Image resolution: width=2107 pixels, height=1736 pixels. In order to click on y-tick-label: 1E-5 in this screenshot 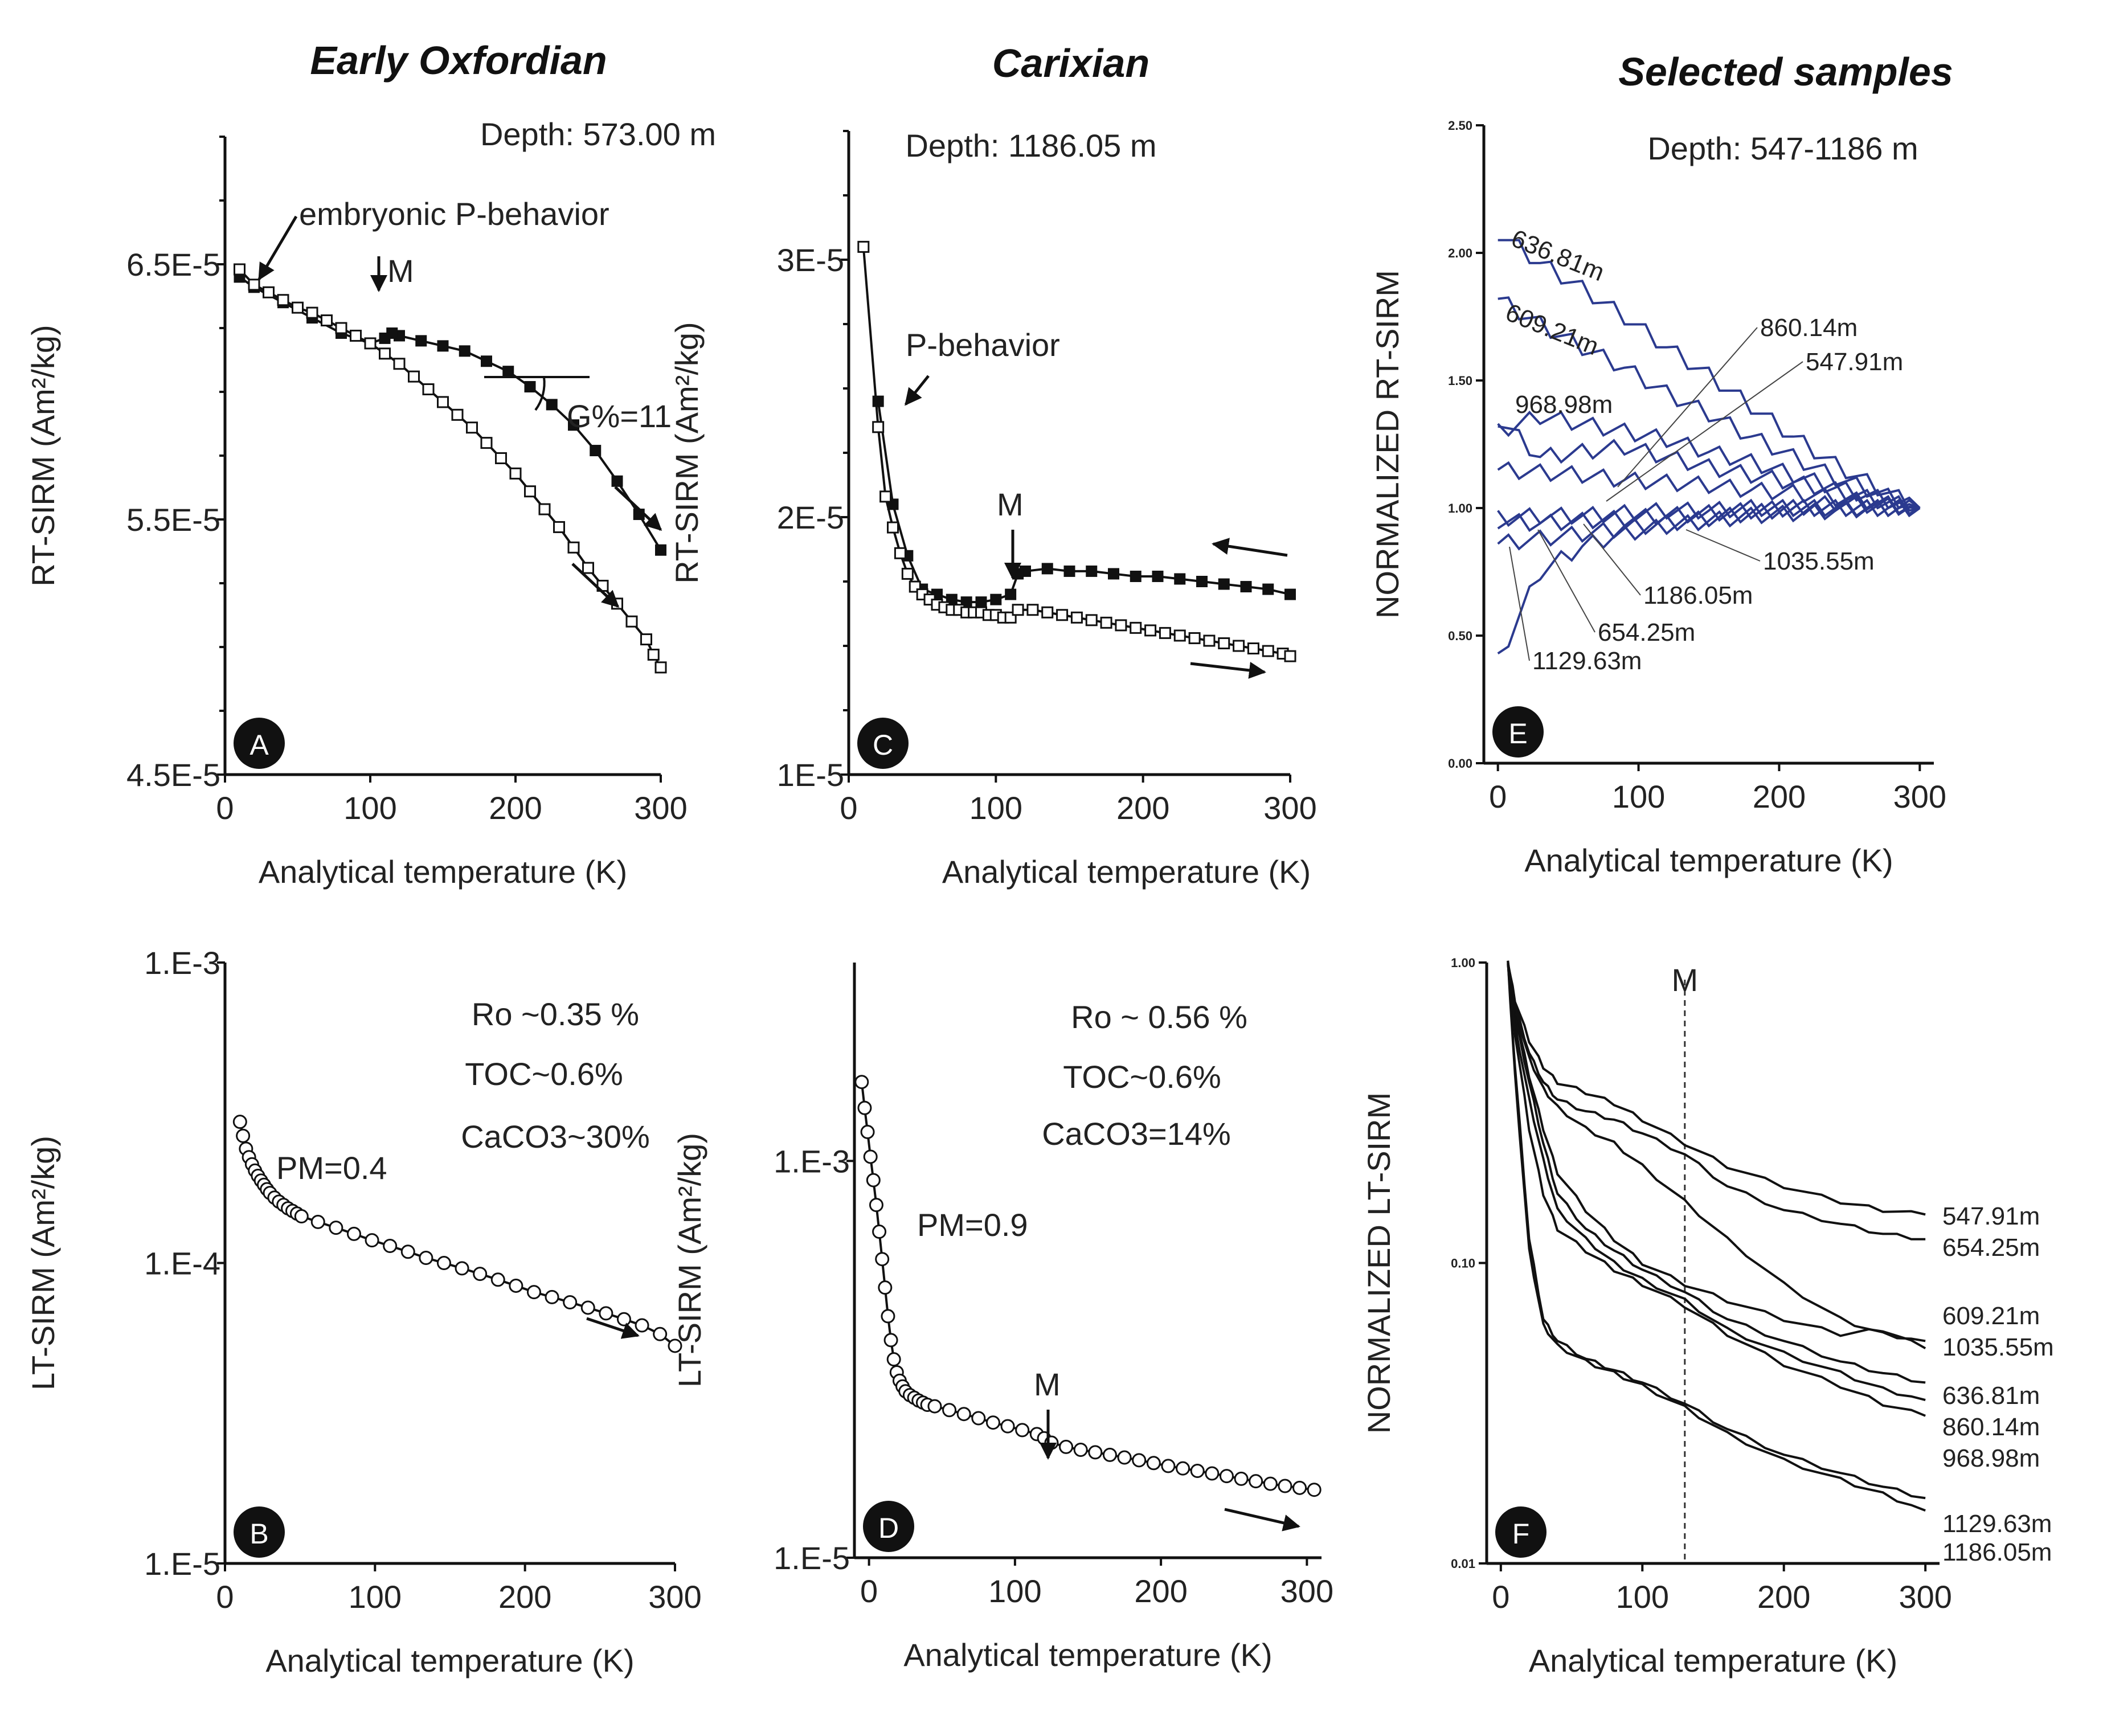, I will do `click(811, 775)`.